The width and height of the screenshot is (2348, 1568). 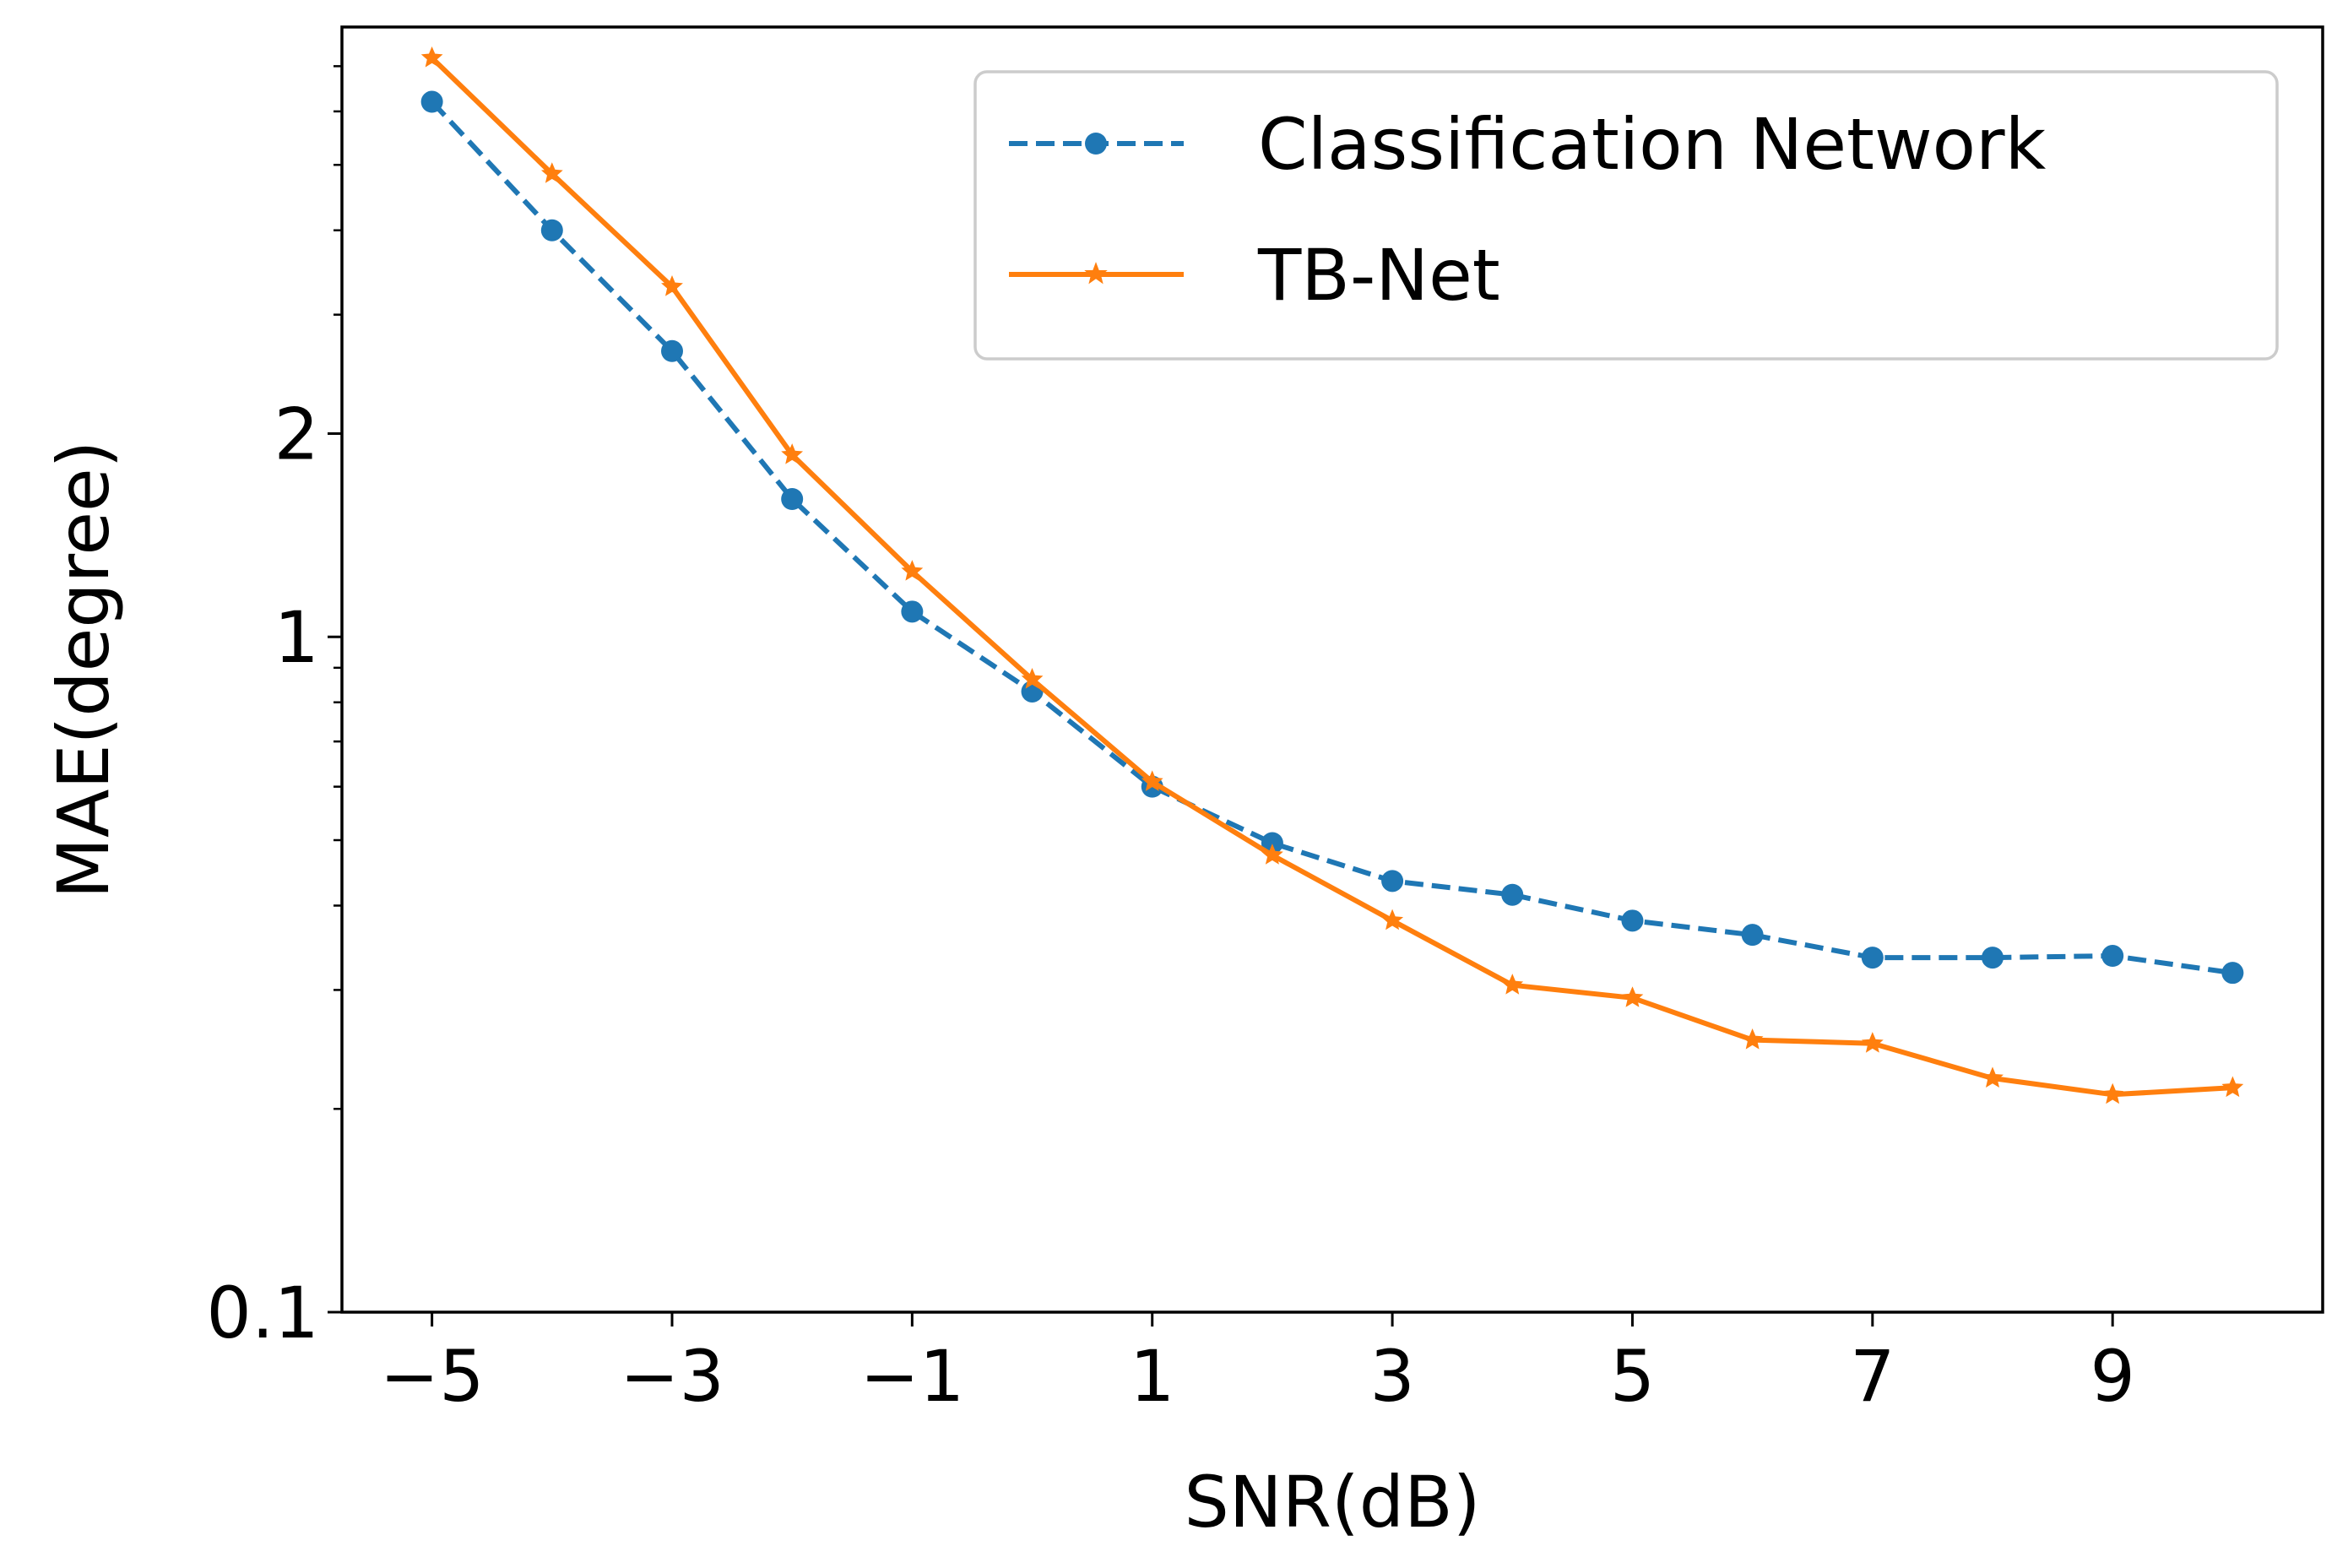 What do you see at coordinates (1332, 1503) in the screenshot?
I see `x-axis-label: SNR(dB)` at bounding box center [1332, 1503].